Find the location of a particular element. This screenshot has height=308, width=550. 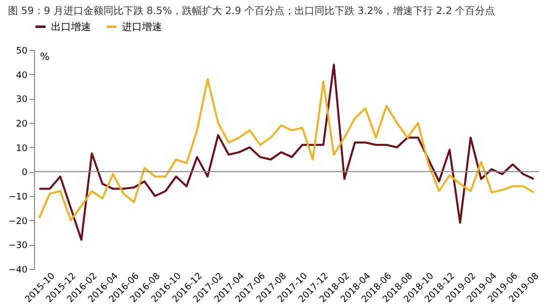

y-tick-label: −30 is located at coordinates (18, 246).